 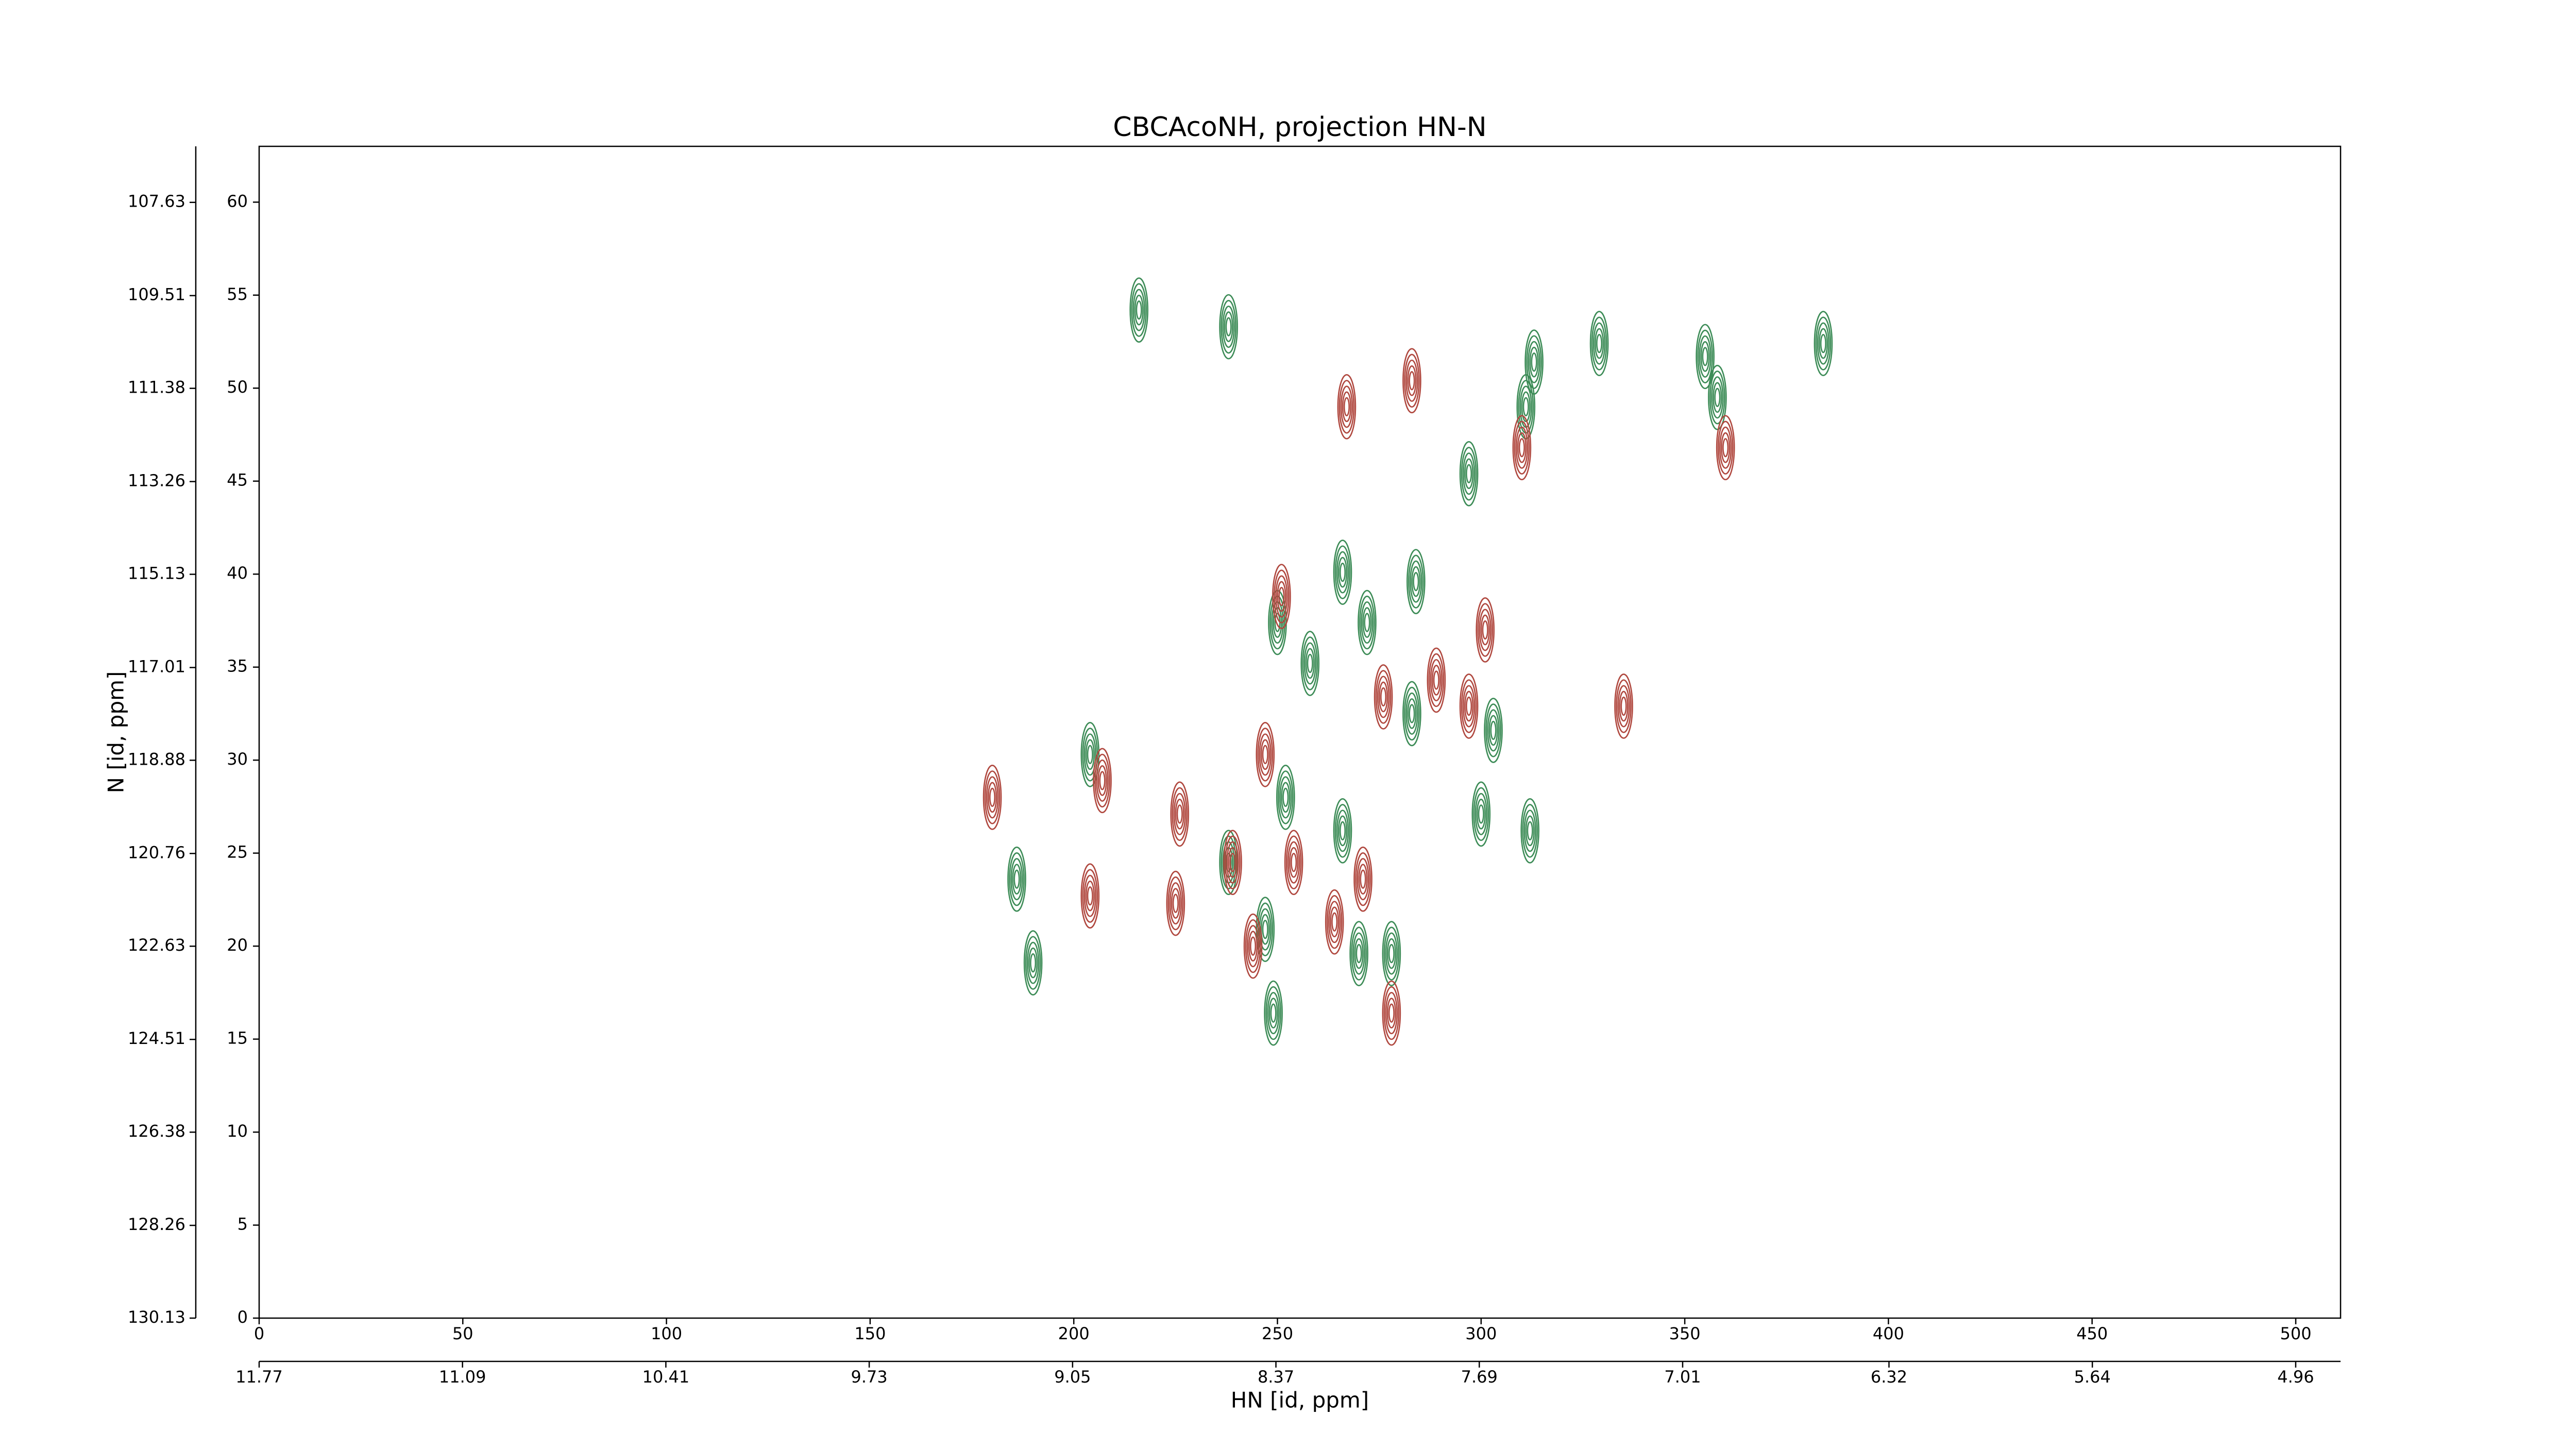 I want to click on x2-tick-label: 10.41, so click(x=666, y=1377).